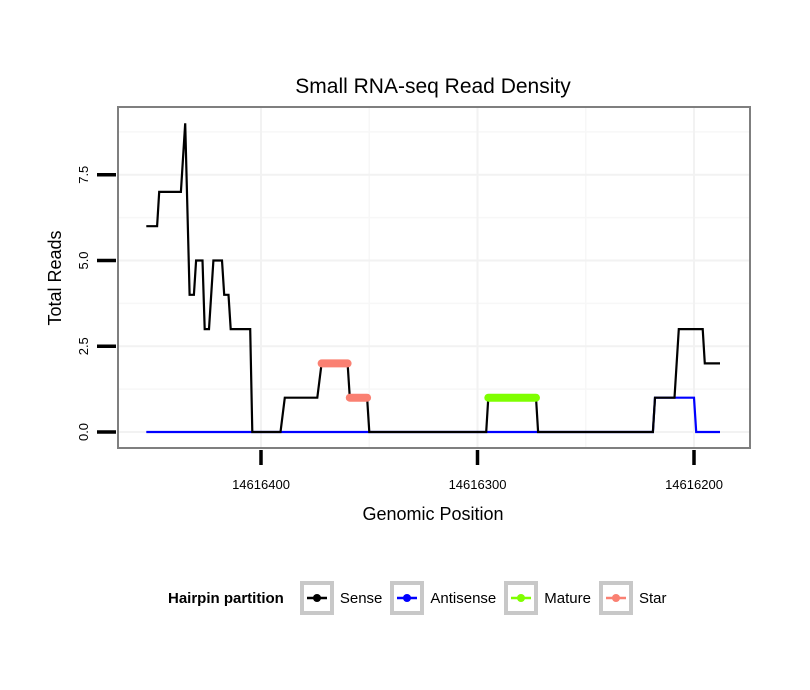 The image size is (810, 690). What do you see at coordinates (536, 398) in the screenshot?
I see `mature-point` at bounding box center [536, 398].